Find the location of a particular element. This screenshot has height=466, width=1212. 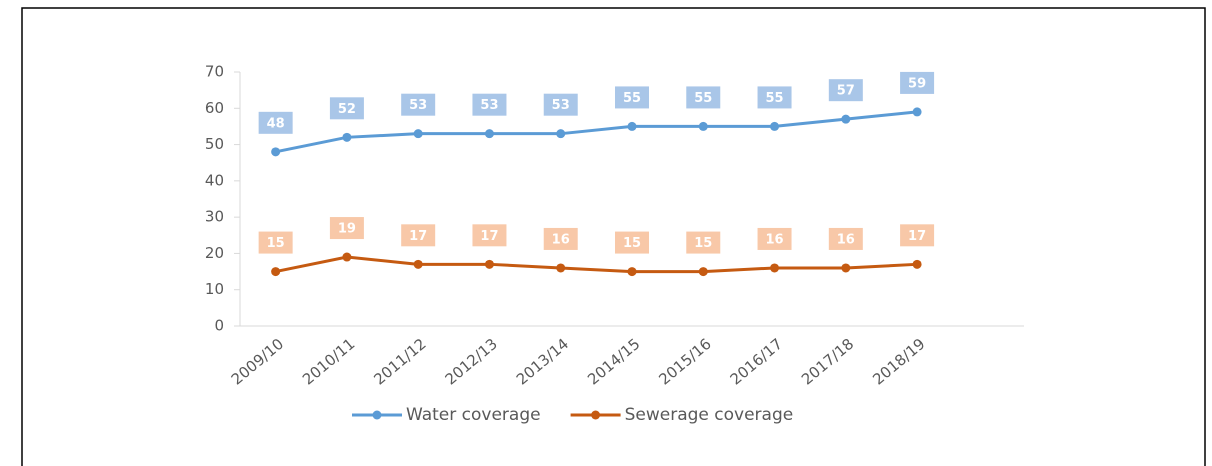

x-tick-label: 2011/12 is located at coordinates (399, 362).